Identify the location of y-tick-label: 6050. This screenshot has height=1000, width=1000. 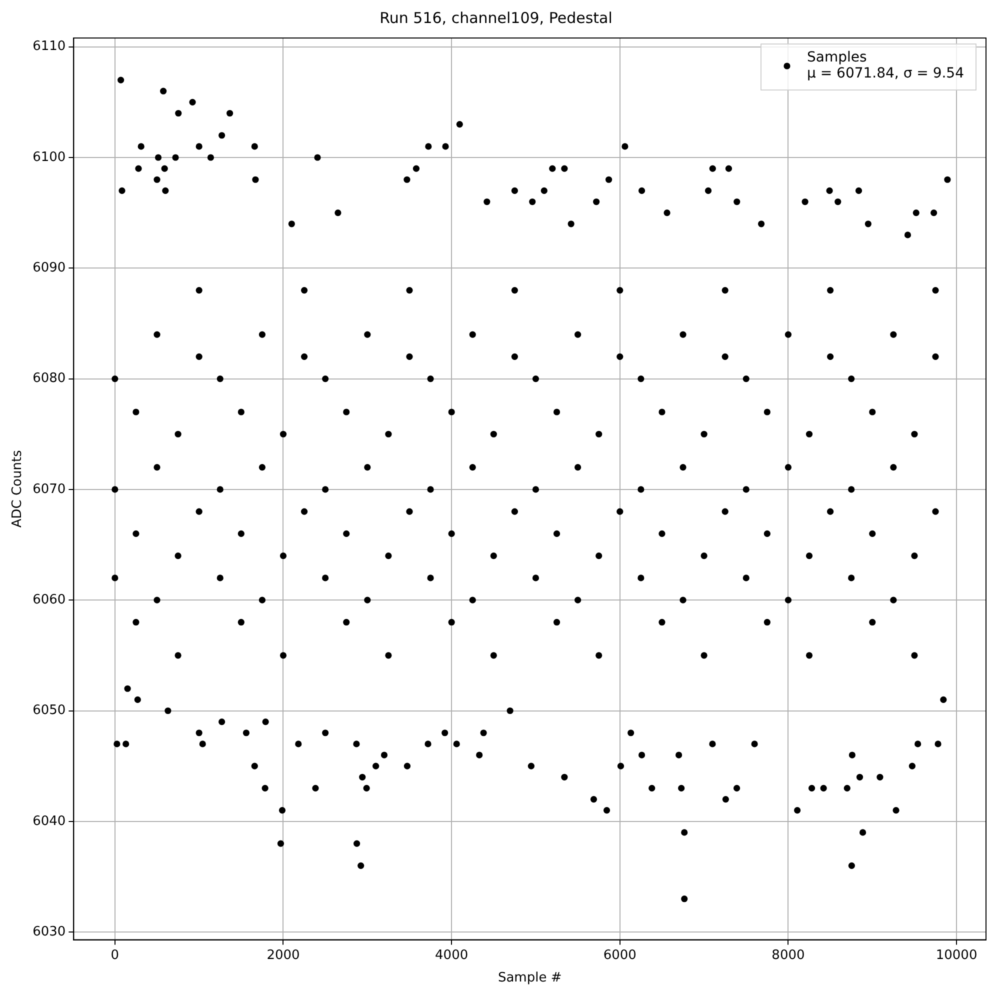
(49, 710).